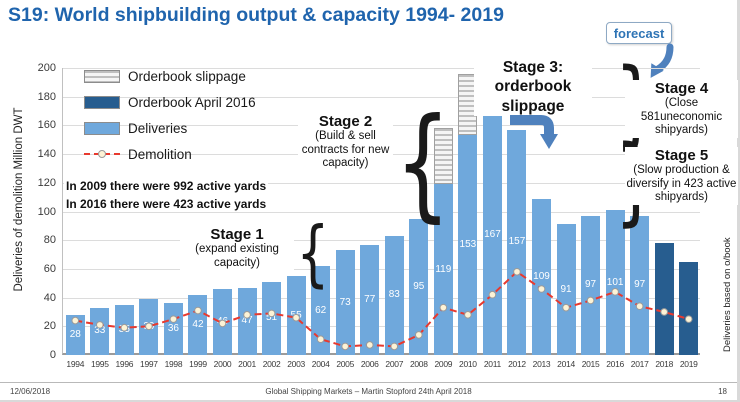  What do you see at coordinates (102, 102) in the screenshot?
I see `orderbook-swatch` at bounding box center [102, 102].